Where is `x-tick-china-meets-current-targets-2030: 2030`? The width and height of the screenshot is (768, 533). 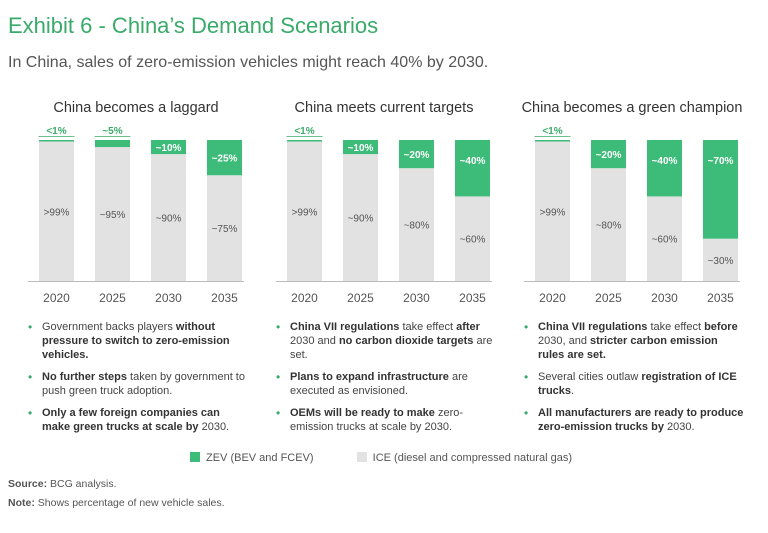 x-tick-china-meets-current-targets-2030: 2030 is located at coordinates (416, 298).